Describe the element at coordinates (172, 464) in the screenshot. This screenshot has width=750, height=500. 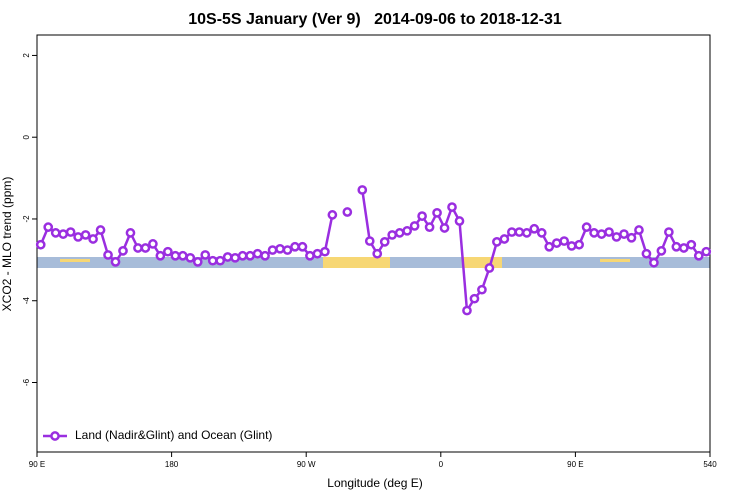
I see `x-tick-label: 180` at that location.